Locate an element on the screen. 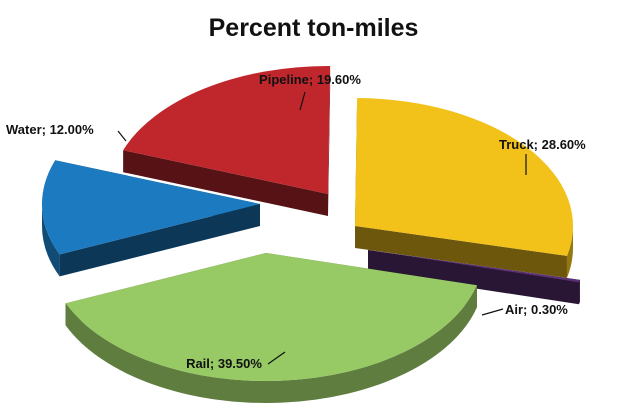  slice-water is located at coordinates (151, 218).